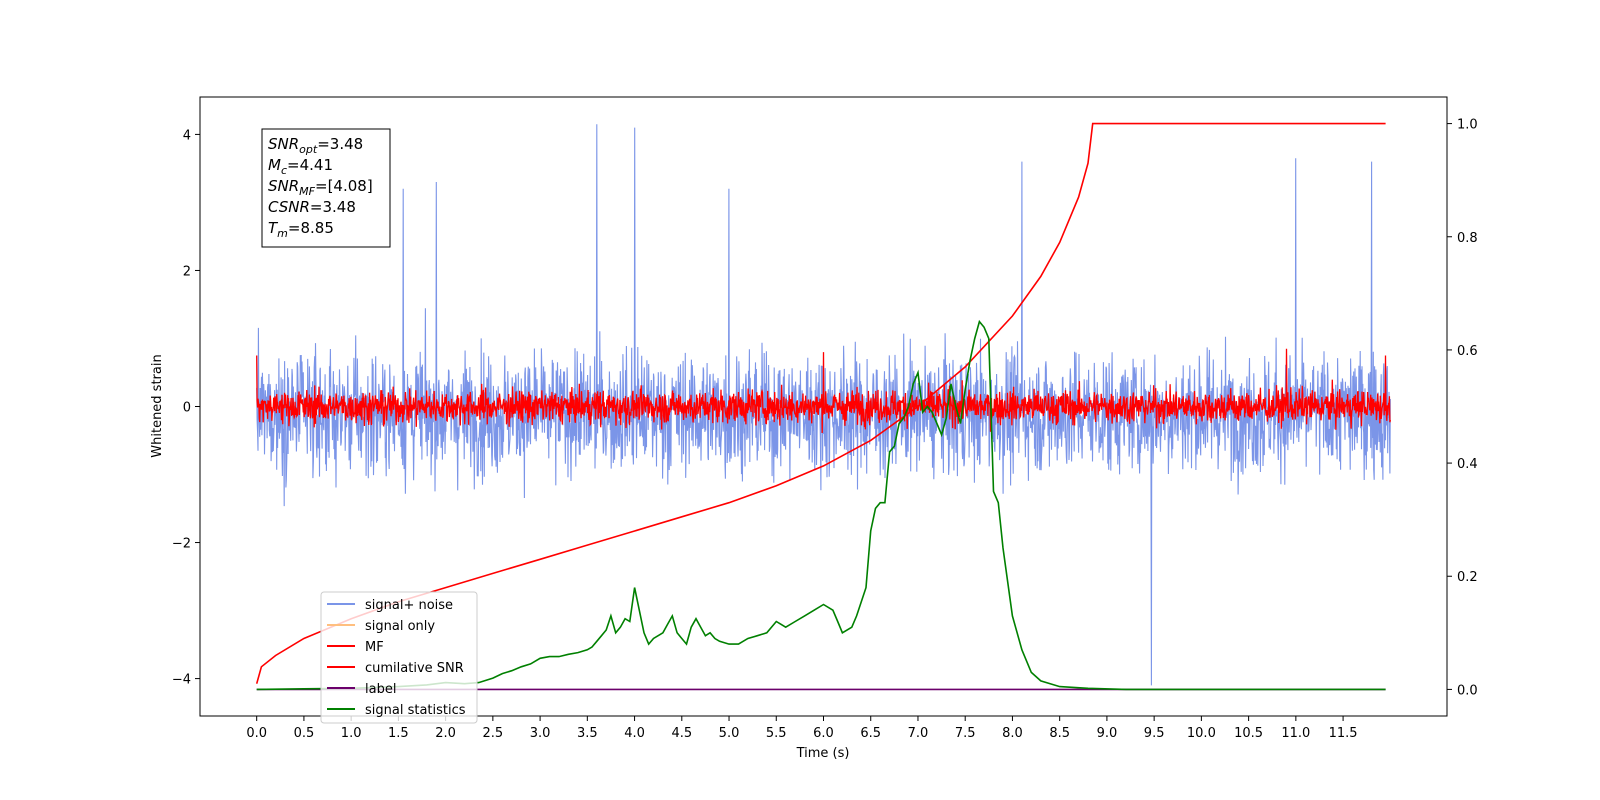 This screenshot has width=1600, height=800. I want to click on x-tick-label: 1.5, so click(398, 733).